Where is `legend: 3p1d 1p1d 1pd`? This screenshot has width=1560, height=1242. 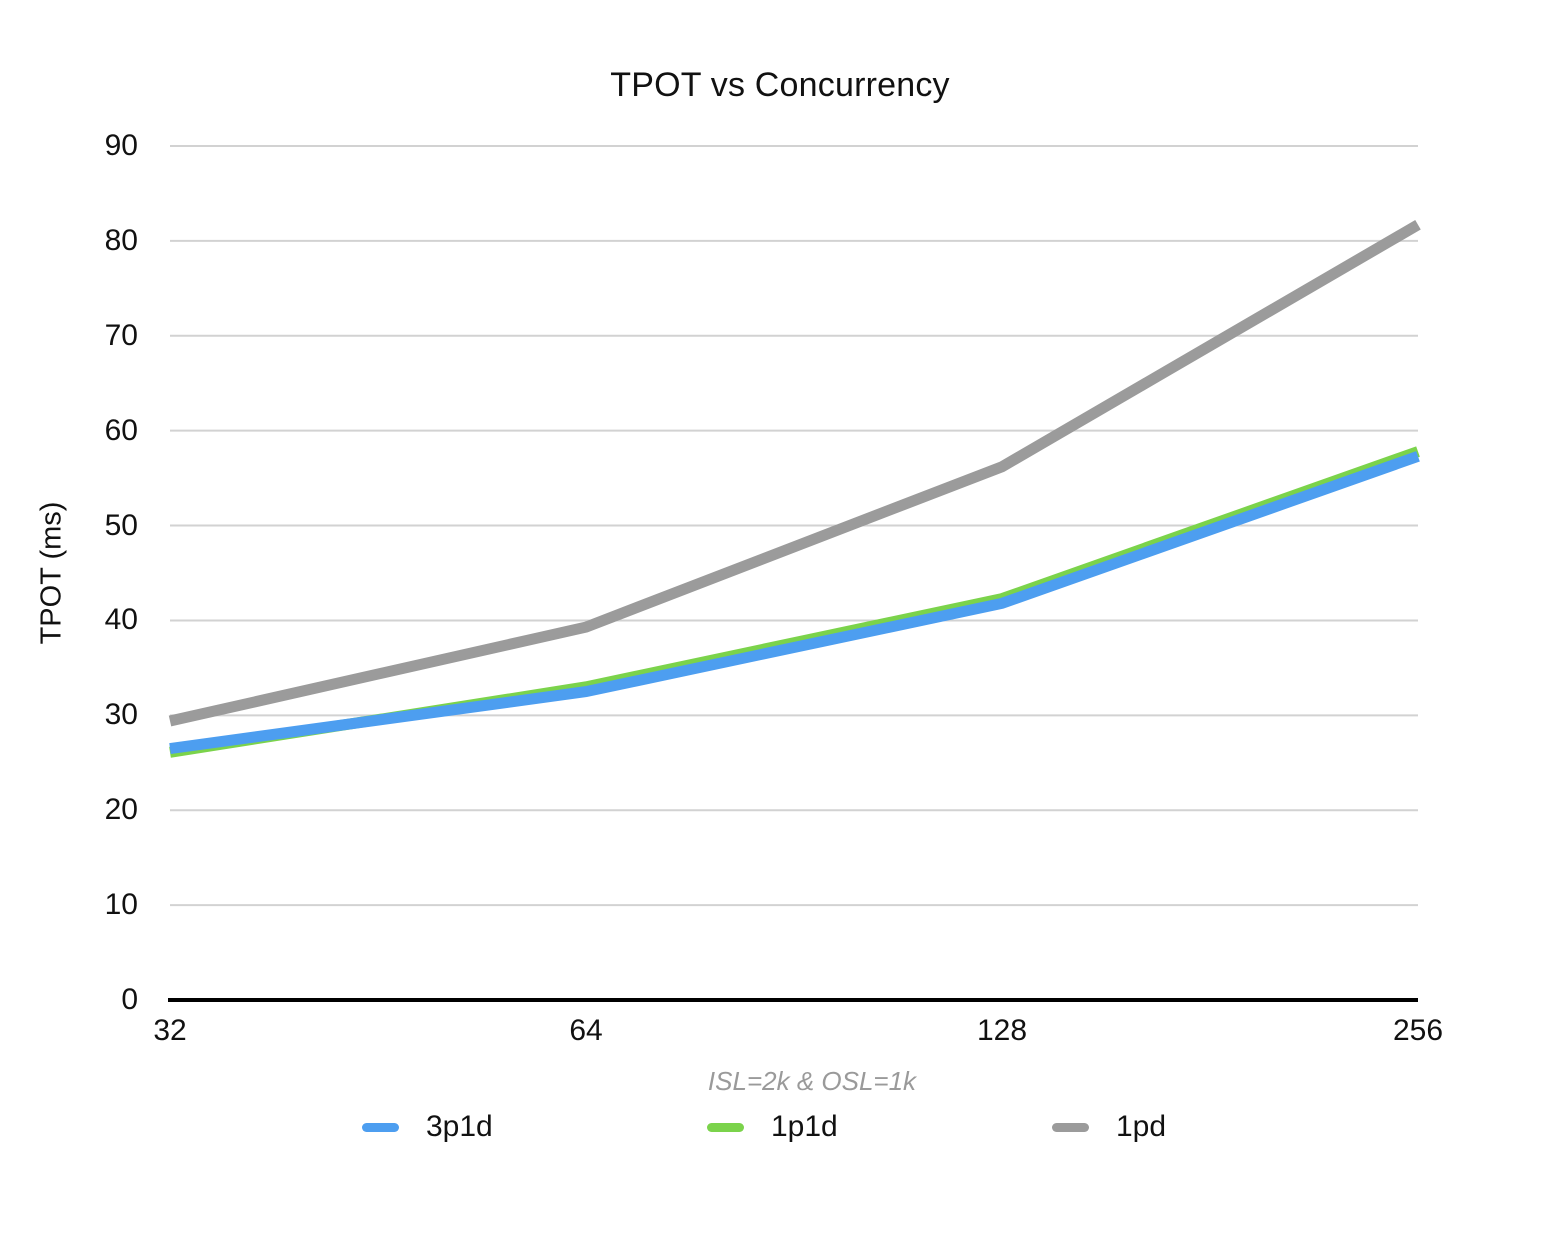 legend: 3p1d 1p1d 1pd is located at coordinates (879, 1127).